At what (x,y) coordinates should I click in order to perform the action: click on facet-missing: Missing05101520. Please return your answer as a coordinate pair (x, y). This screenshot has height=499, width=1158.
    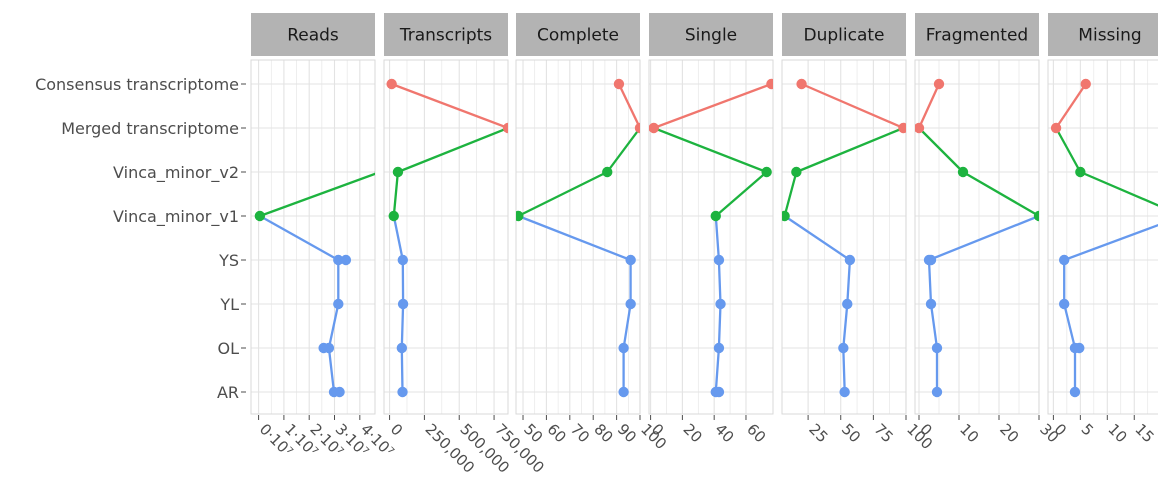
    Looking at the image, I should click on (1102, 229).